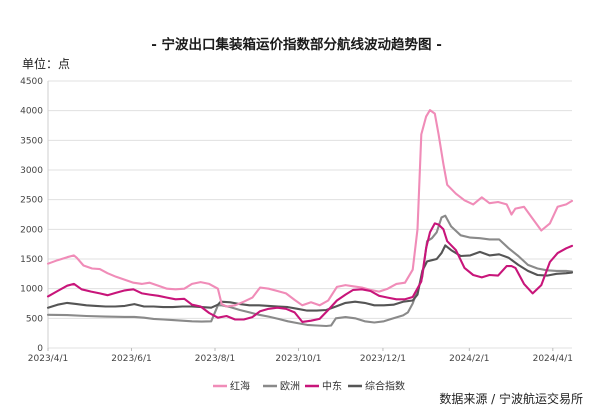 This screenshot has height=411, width=593. Describe the element at coordinates (298, 359) in the screenshot. I see `x-tick-label: 2023/10/1` at that location.